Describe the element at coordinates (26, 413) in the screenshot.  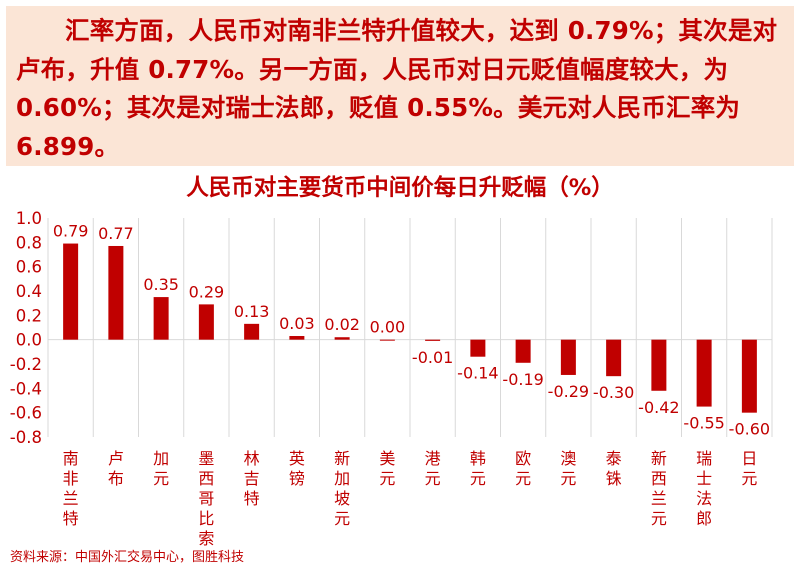
I see `y-tick-label: -0.6` at that location.